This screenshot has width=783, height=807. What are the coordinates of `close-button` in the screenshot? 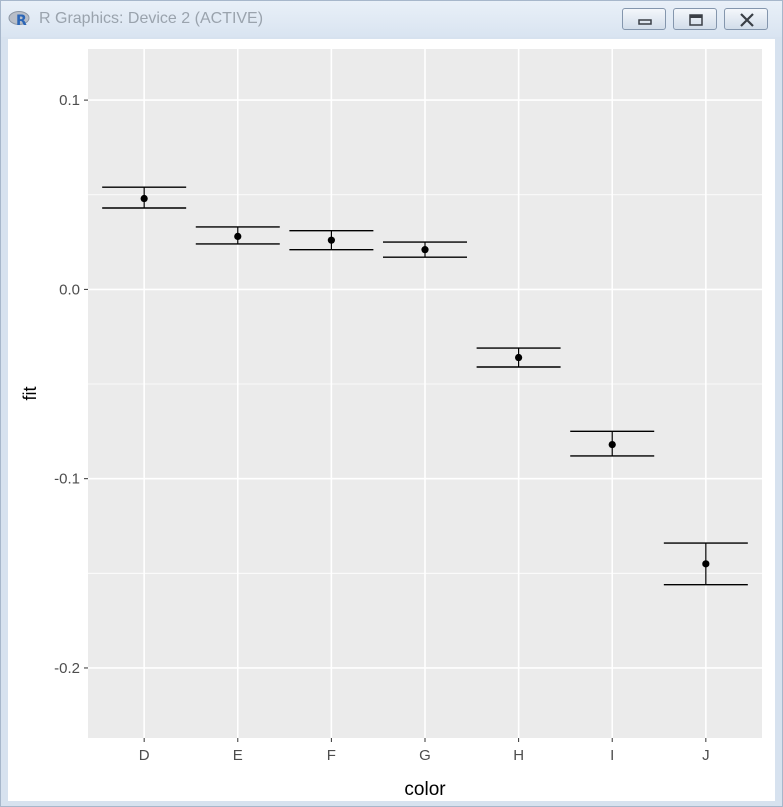 It's located at (746, 19).